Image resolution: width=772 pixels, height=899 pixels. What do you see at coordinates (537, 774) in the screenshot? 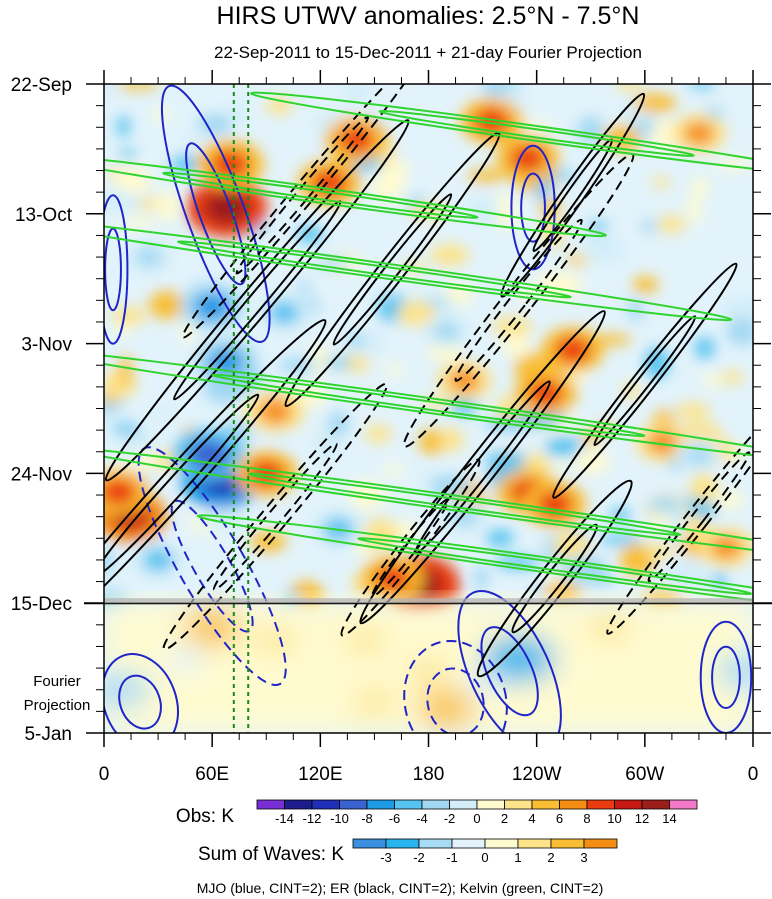
I see `x-tick-label: 120W` at bounding box center [537, 774].